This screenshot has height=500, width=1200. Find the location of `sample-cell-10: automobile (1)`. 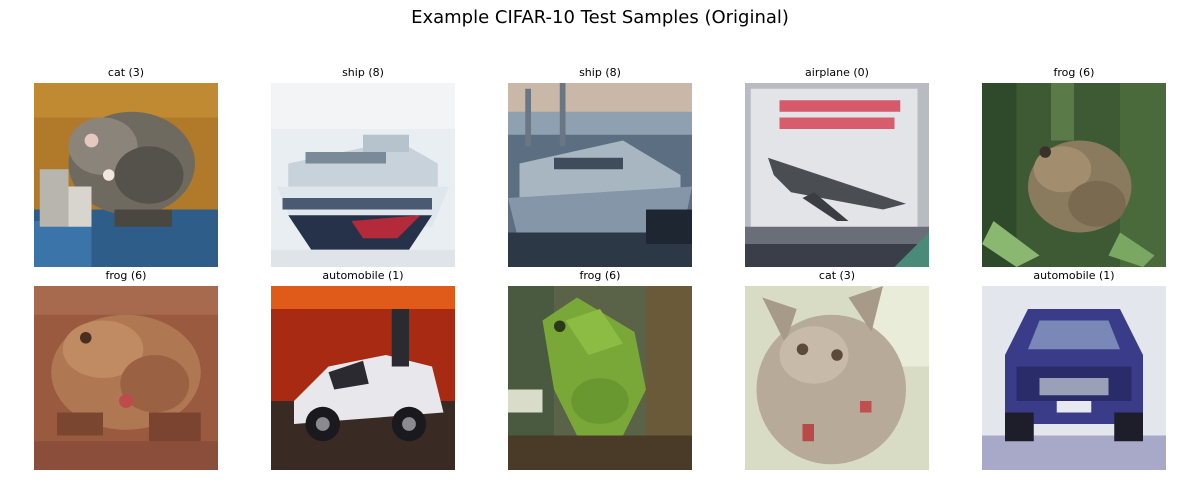

sample-cell-10: automobile (1) is located at coordinates (1074, 369).